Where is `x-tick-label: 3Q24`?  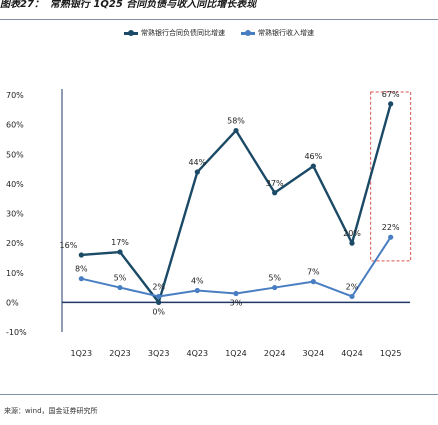 x-tick-label: 3Q24 is located at coordinates (314, 353).